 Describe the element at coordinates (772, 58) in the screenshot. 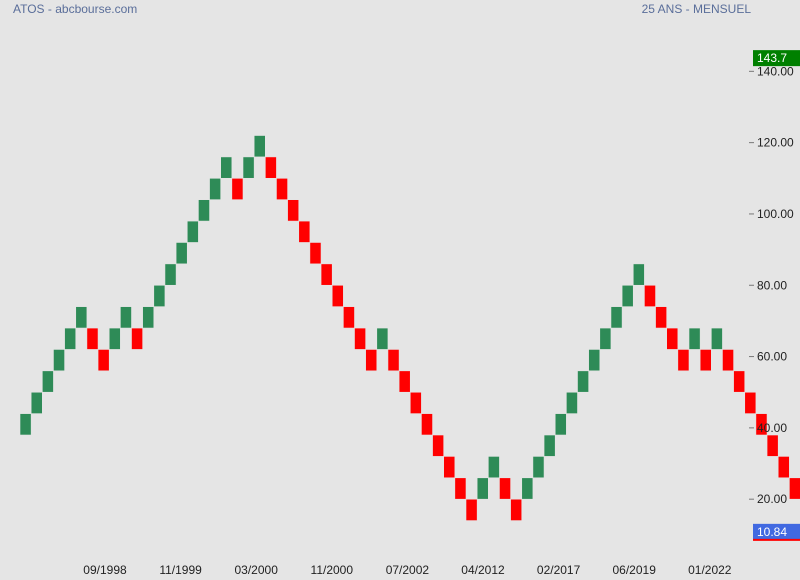

I see `high-price-badge-label: 143.7` at that location.